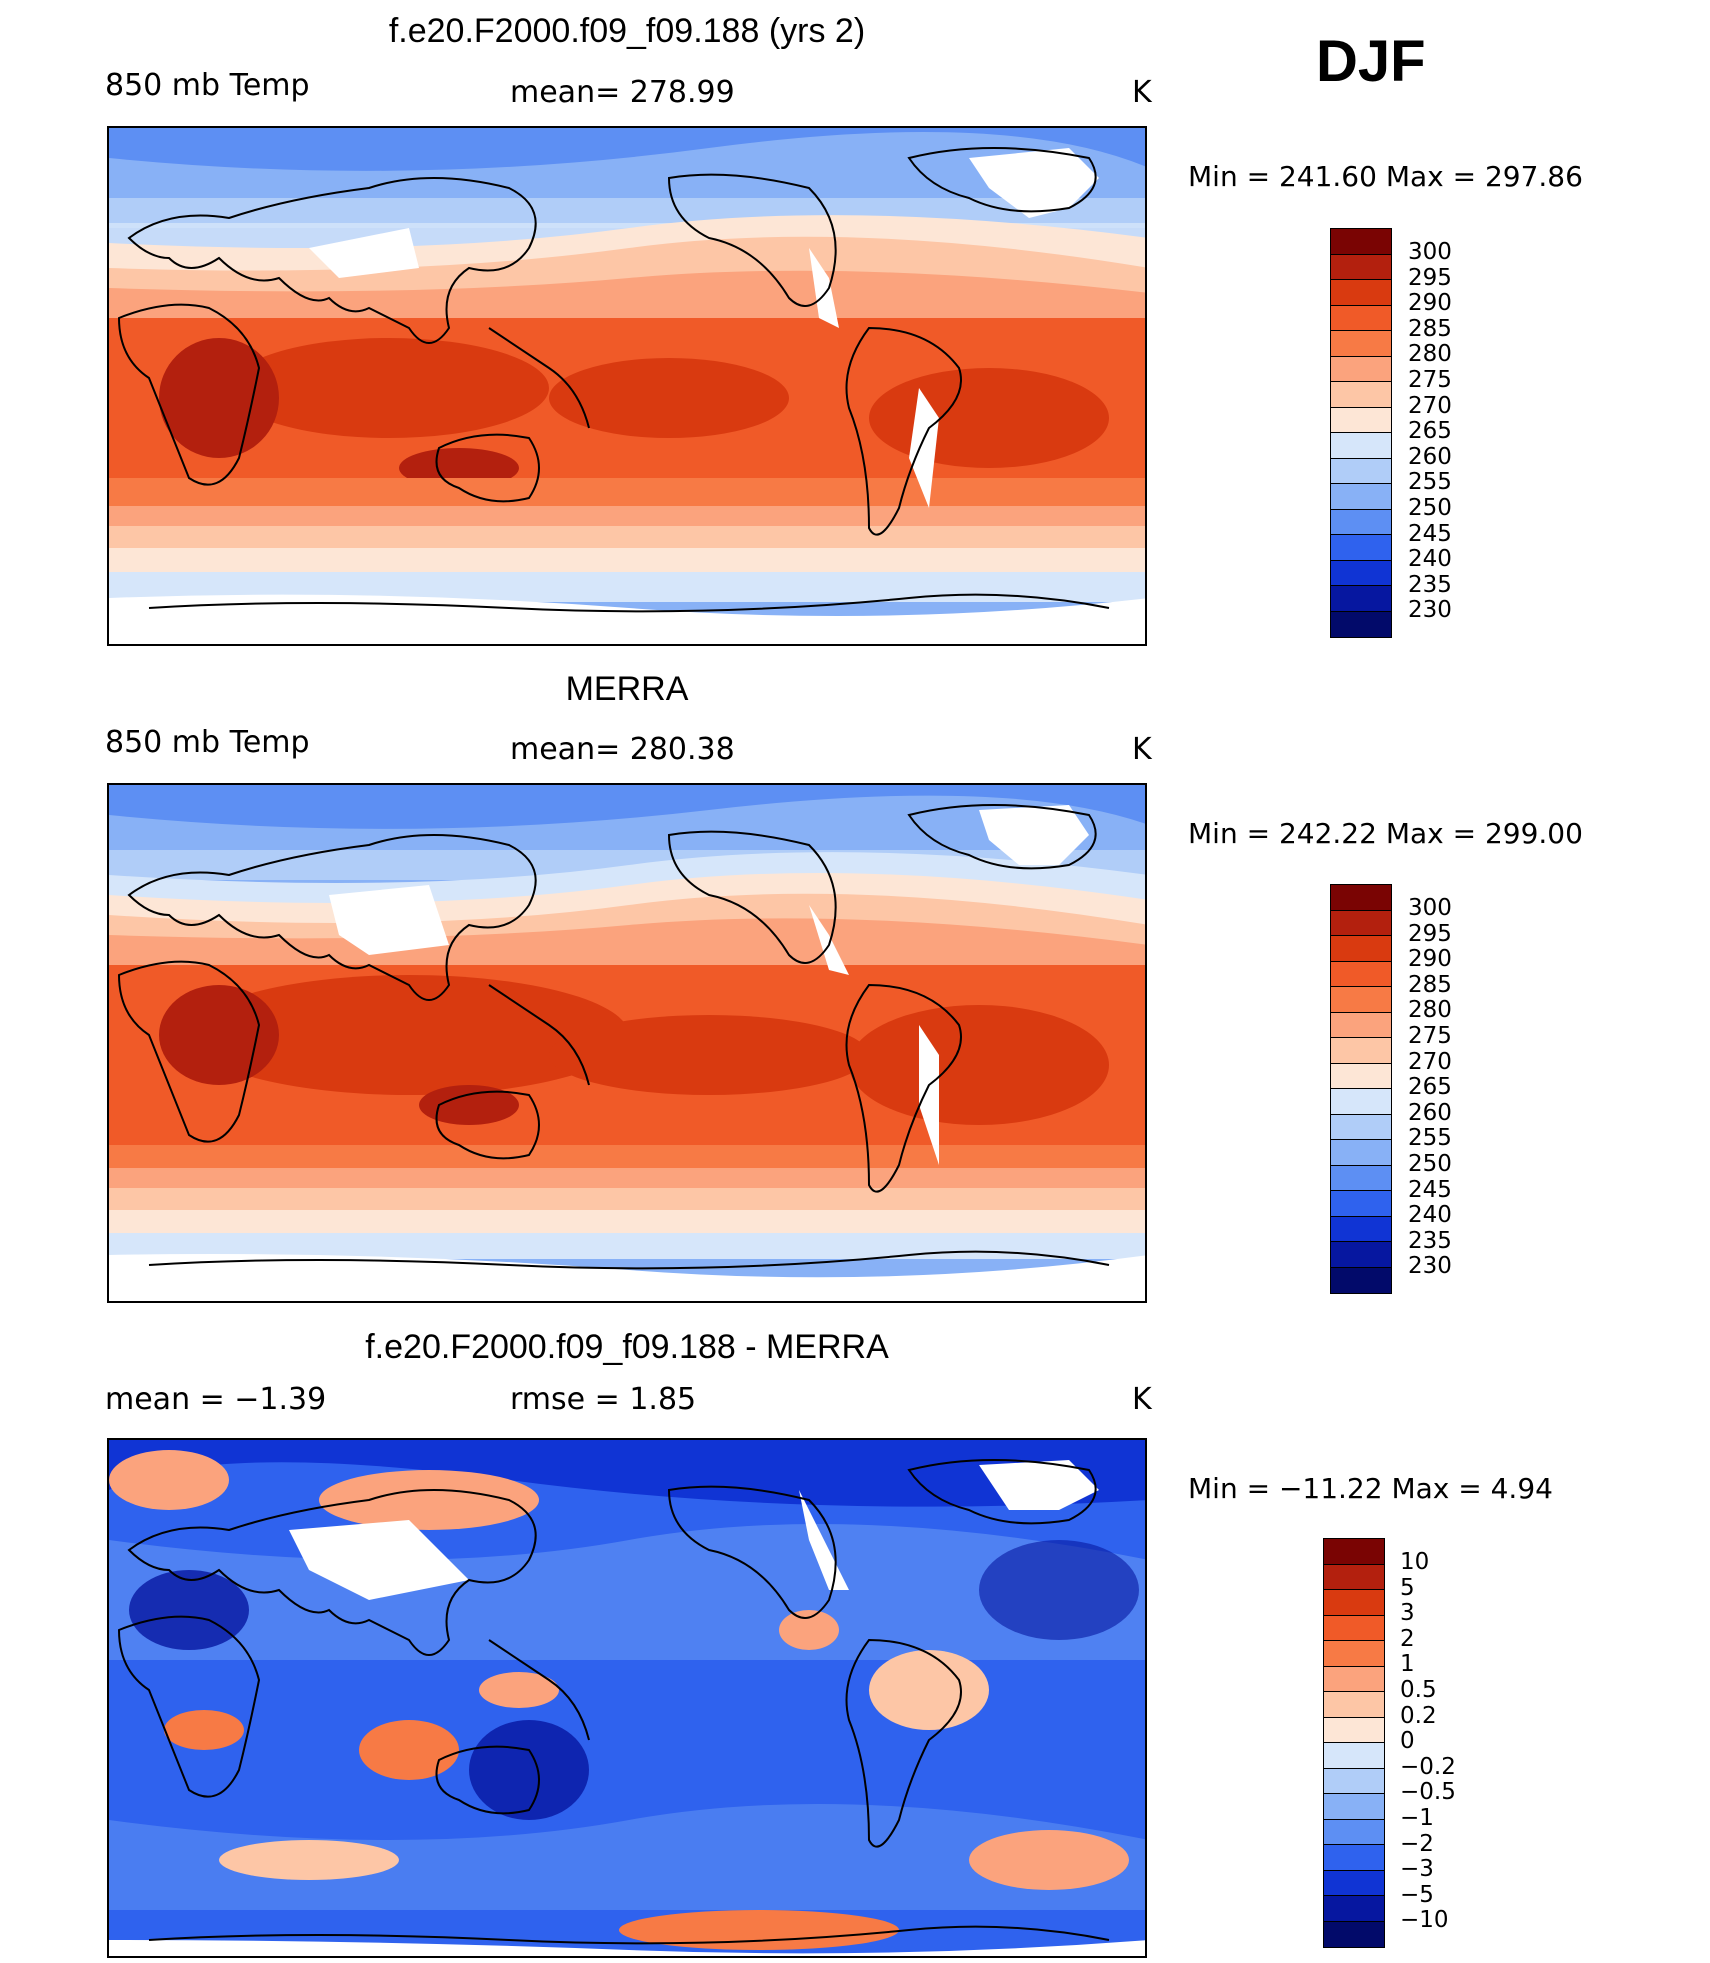 Image resolution: width=1710 pixels, height=1963 pixels. What do you see at coordinates (1428, 1766) in the screenshot?
I see `colorbar-tick-label: −0.2` at bounding box center [1428, 1766].